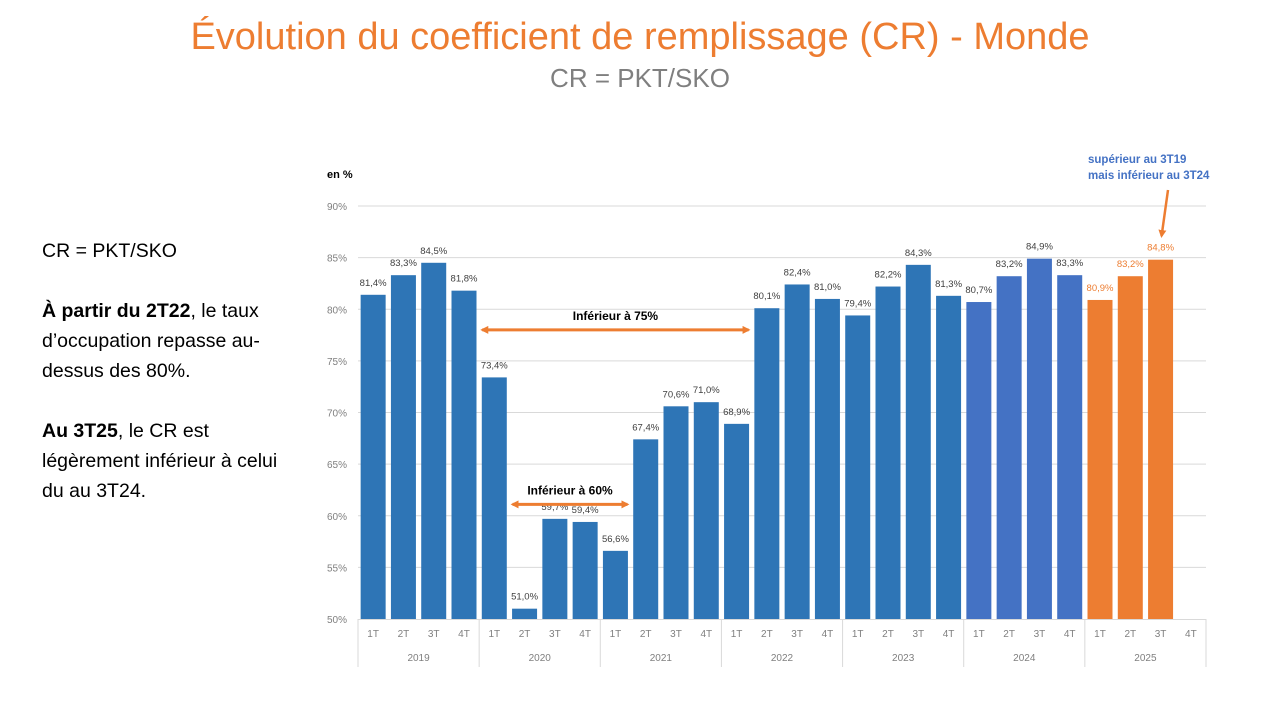 The width and height of the screenshot is (1280, 720). Describe the element at coordinates (857, 303) in the screenshot. I see `data-label: 79,4%` at that location.